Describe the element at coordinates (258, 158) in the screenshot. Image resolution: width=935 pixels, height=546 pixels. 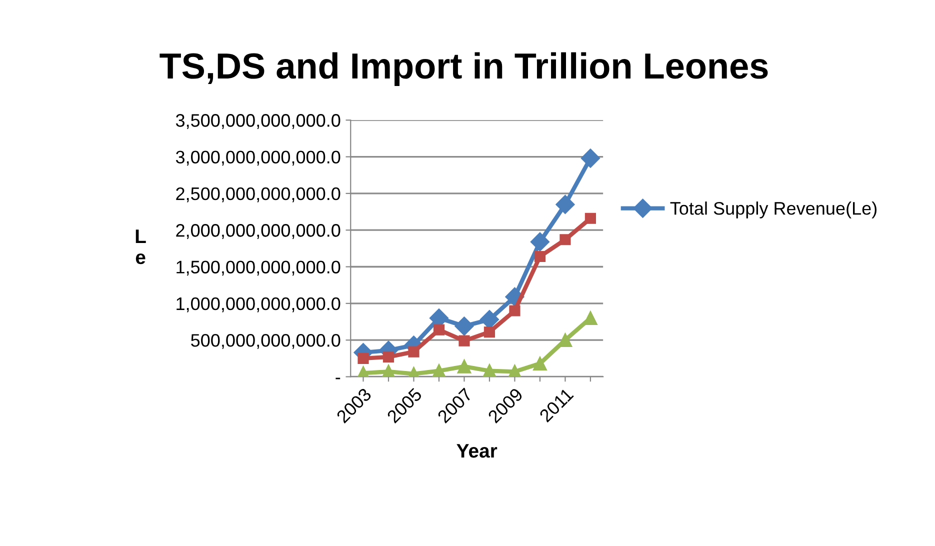
I see `y-tick-label: 3,000,000,000,000.0` at that location.